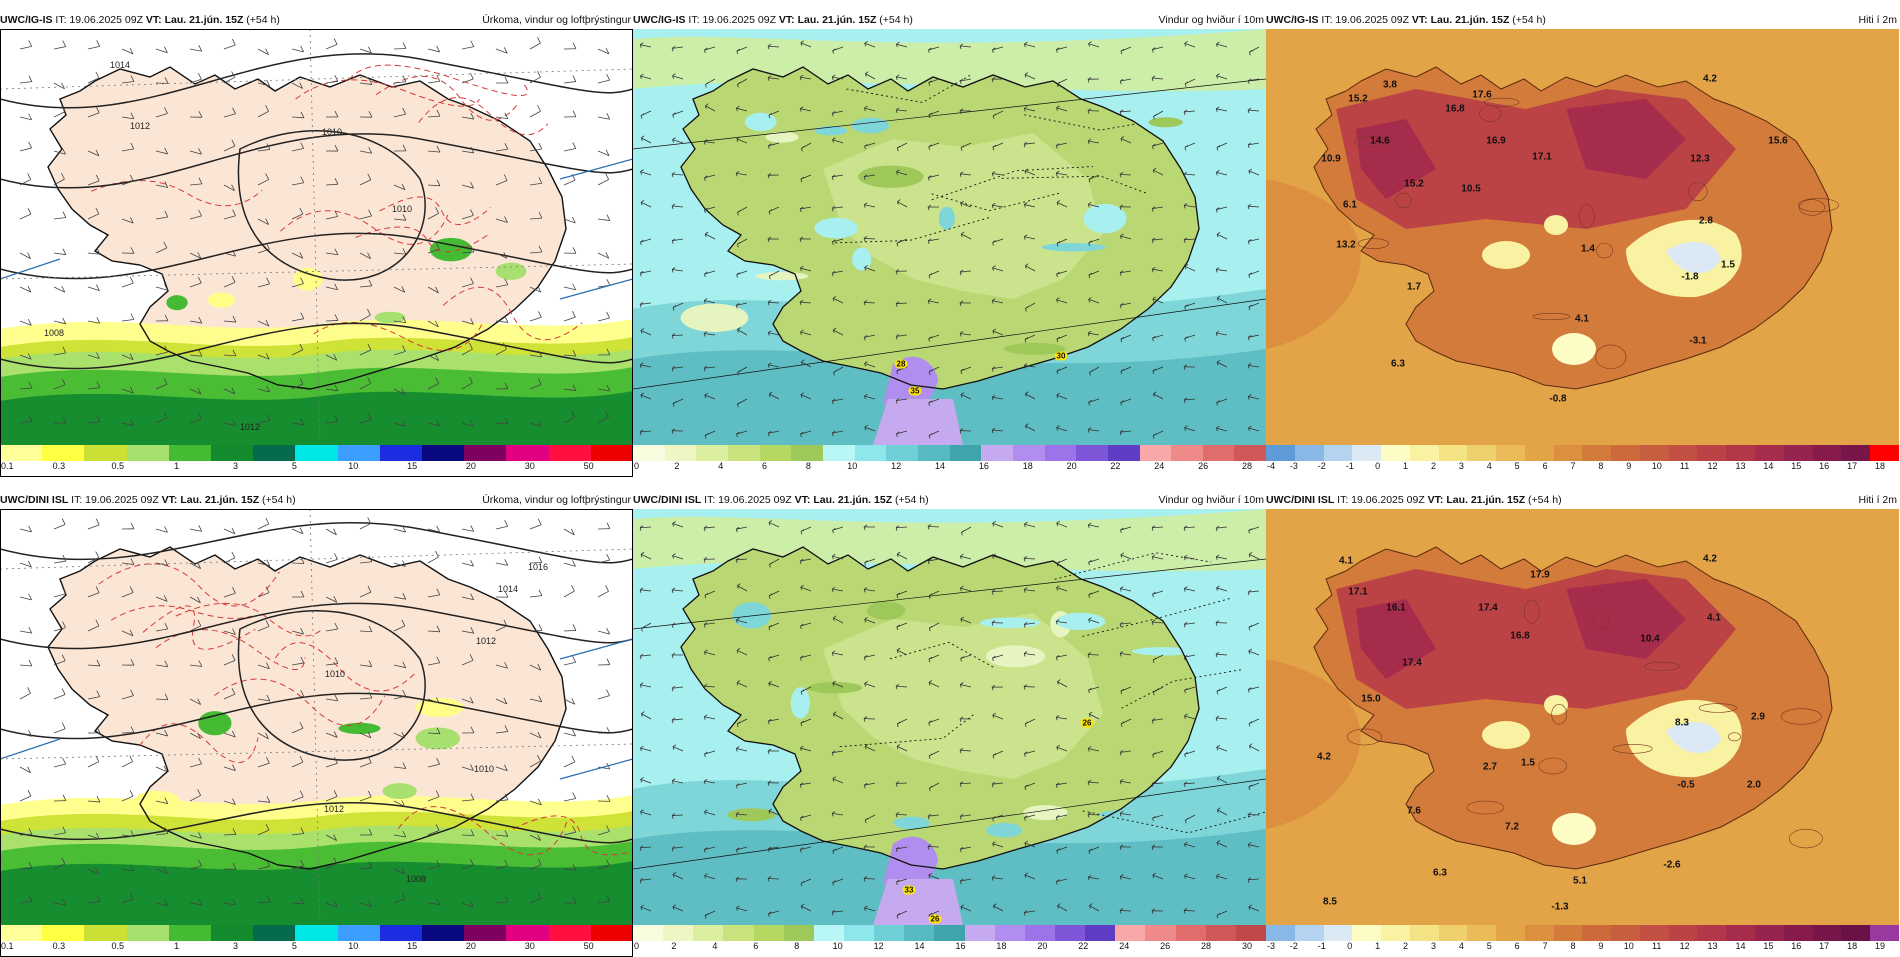  Describe the element at coordinates (1559, 907) in the screenshot. I see `temperature-value: -1.3` at that location.